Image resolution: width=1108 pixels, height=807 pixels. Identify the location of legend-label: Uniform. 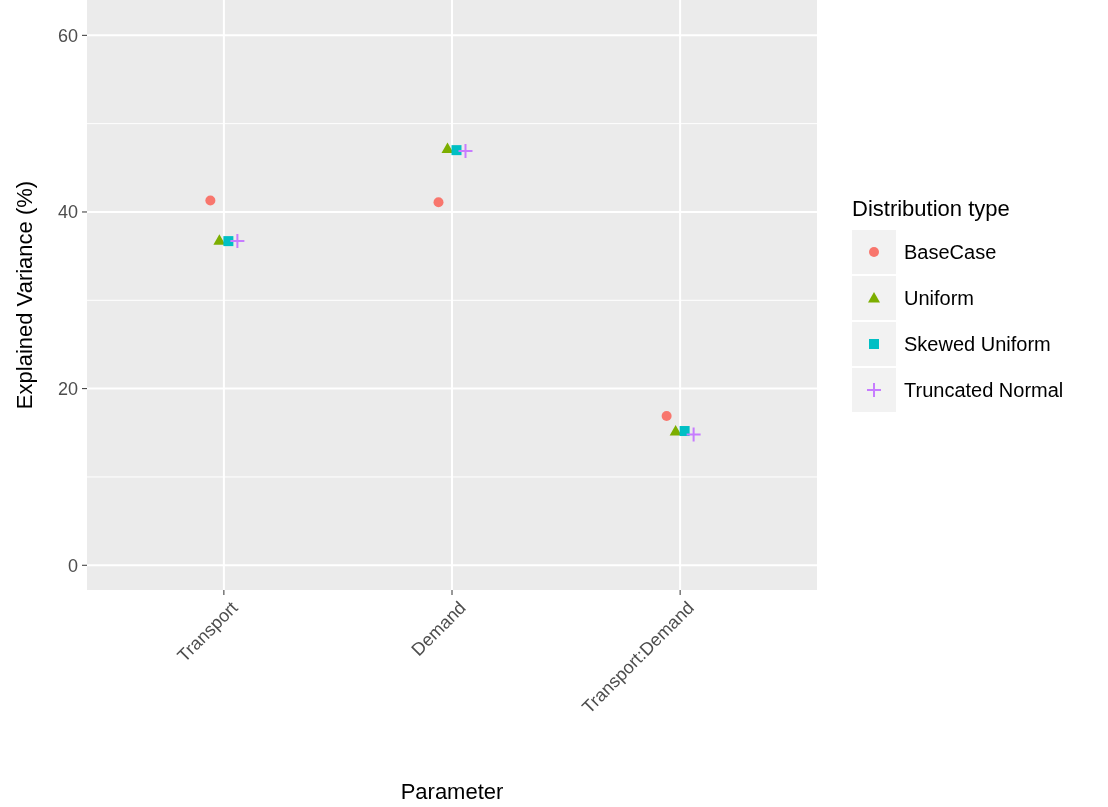
(939, 298).